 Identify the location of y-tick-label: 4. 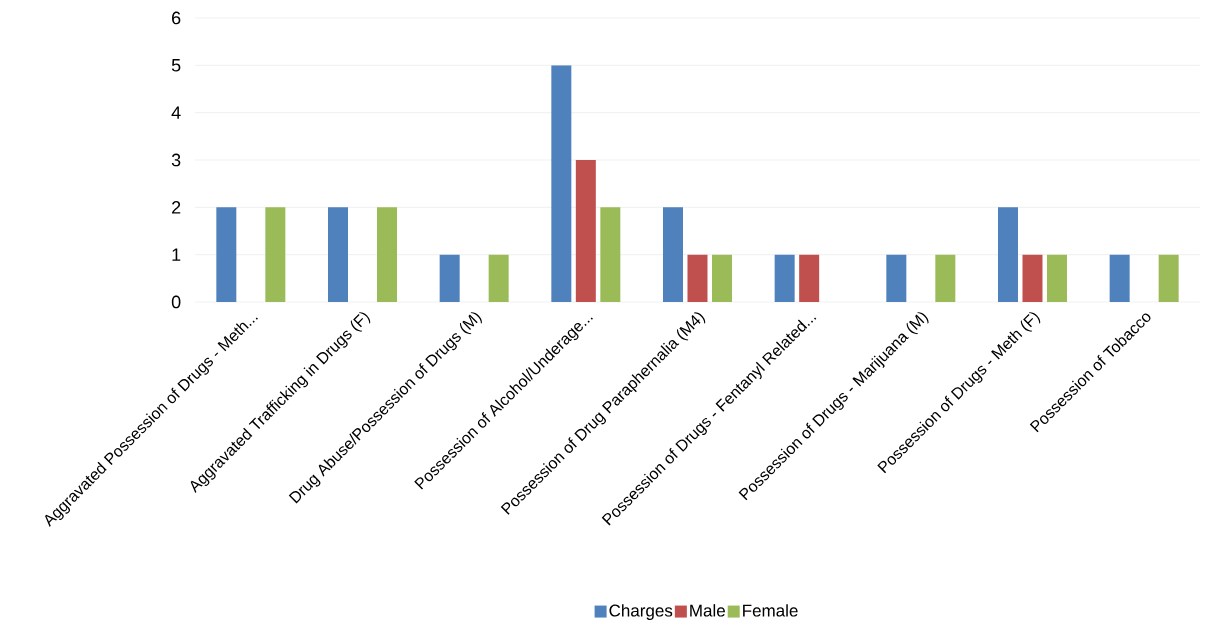
(176, 112).